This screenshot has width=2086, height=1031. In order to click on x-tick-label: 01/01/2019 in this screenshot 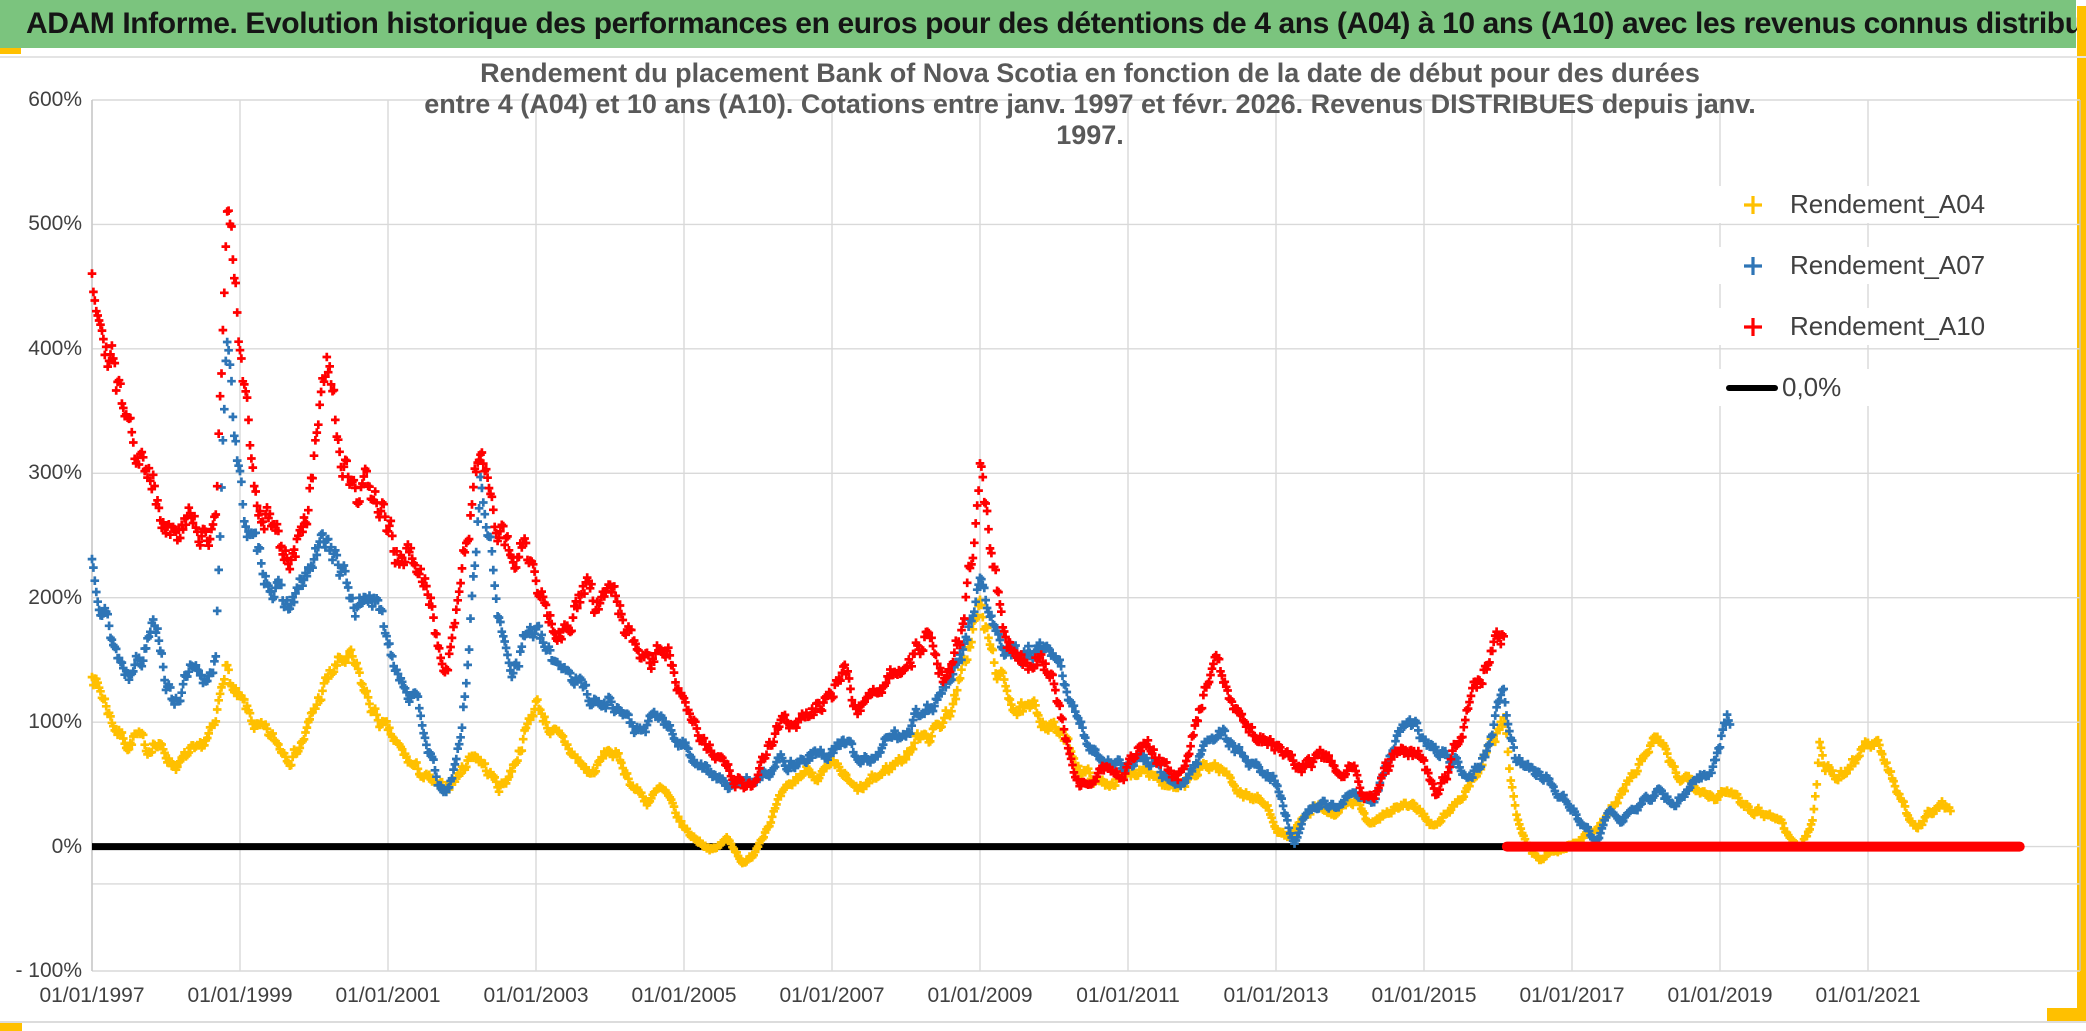, I will do `click(1720, 995)`.